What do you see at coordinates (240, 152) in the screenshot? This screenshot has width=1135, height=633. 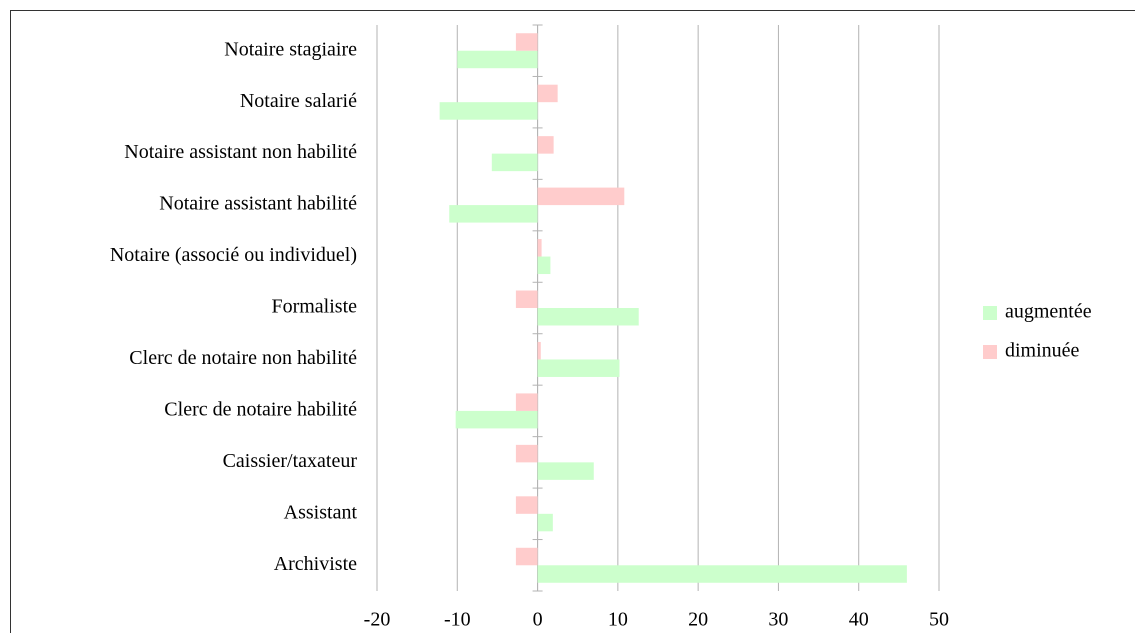 I see `y-tick-label: Notaire assistant non habilité` at bounding box center [240, 152].